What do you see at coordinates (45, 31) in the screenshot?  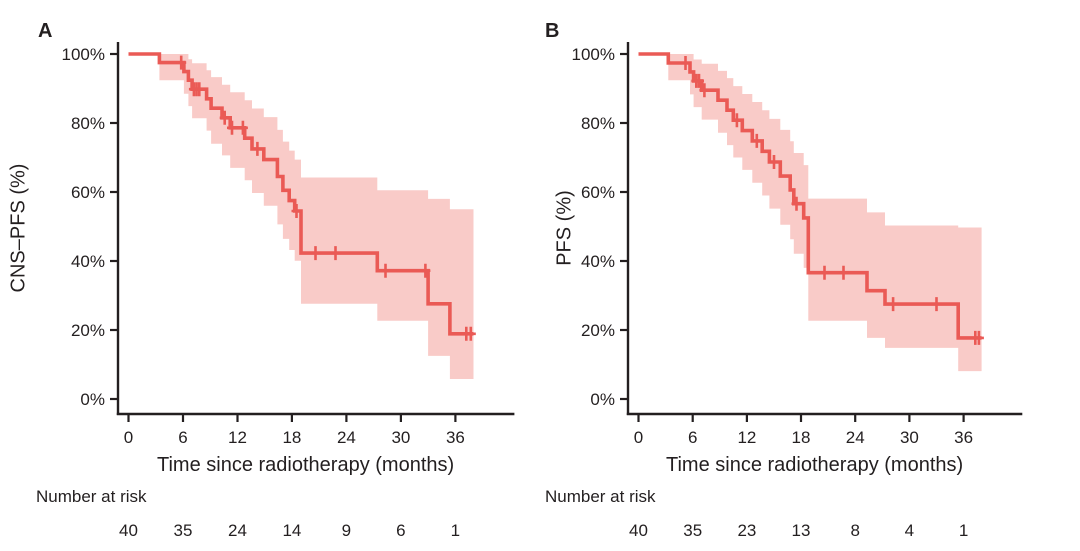 I see `panel-a-letter: A` at bounding box center [45, 31].